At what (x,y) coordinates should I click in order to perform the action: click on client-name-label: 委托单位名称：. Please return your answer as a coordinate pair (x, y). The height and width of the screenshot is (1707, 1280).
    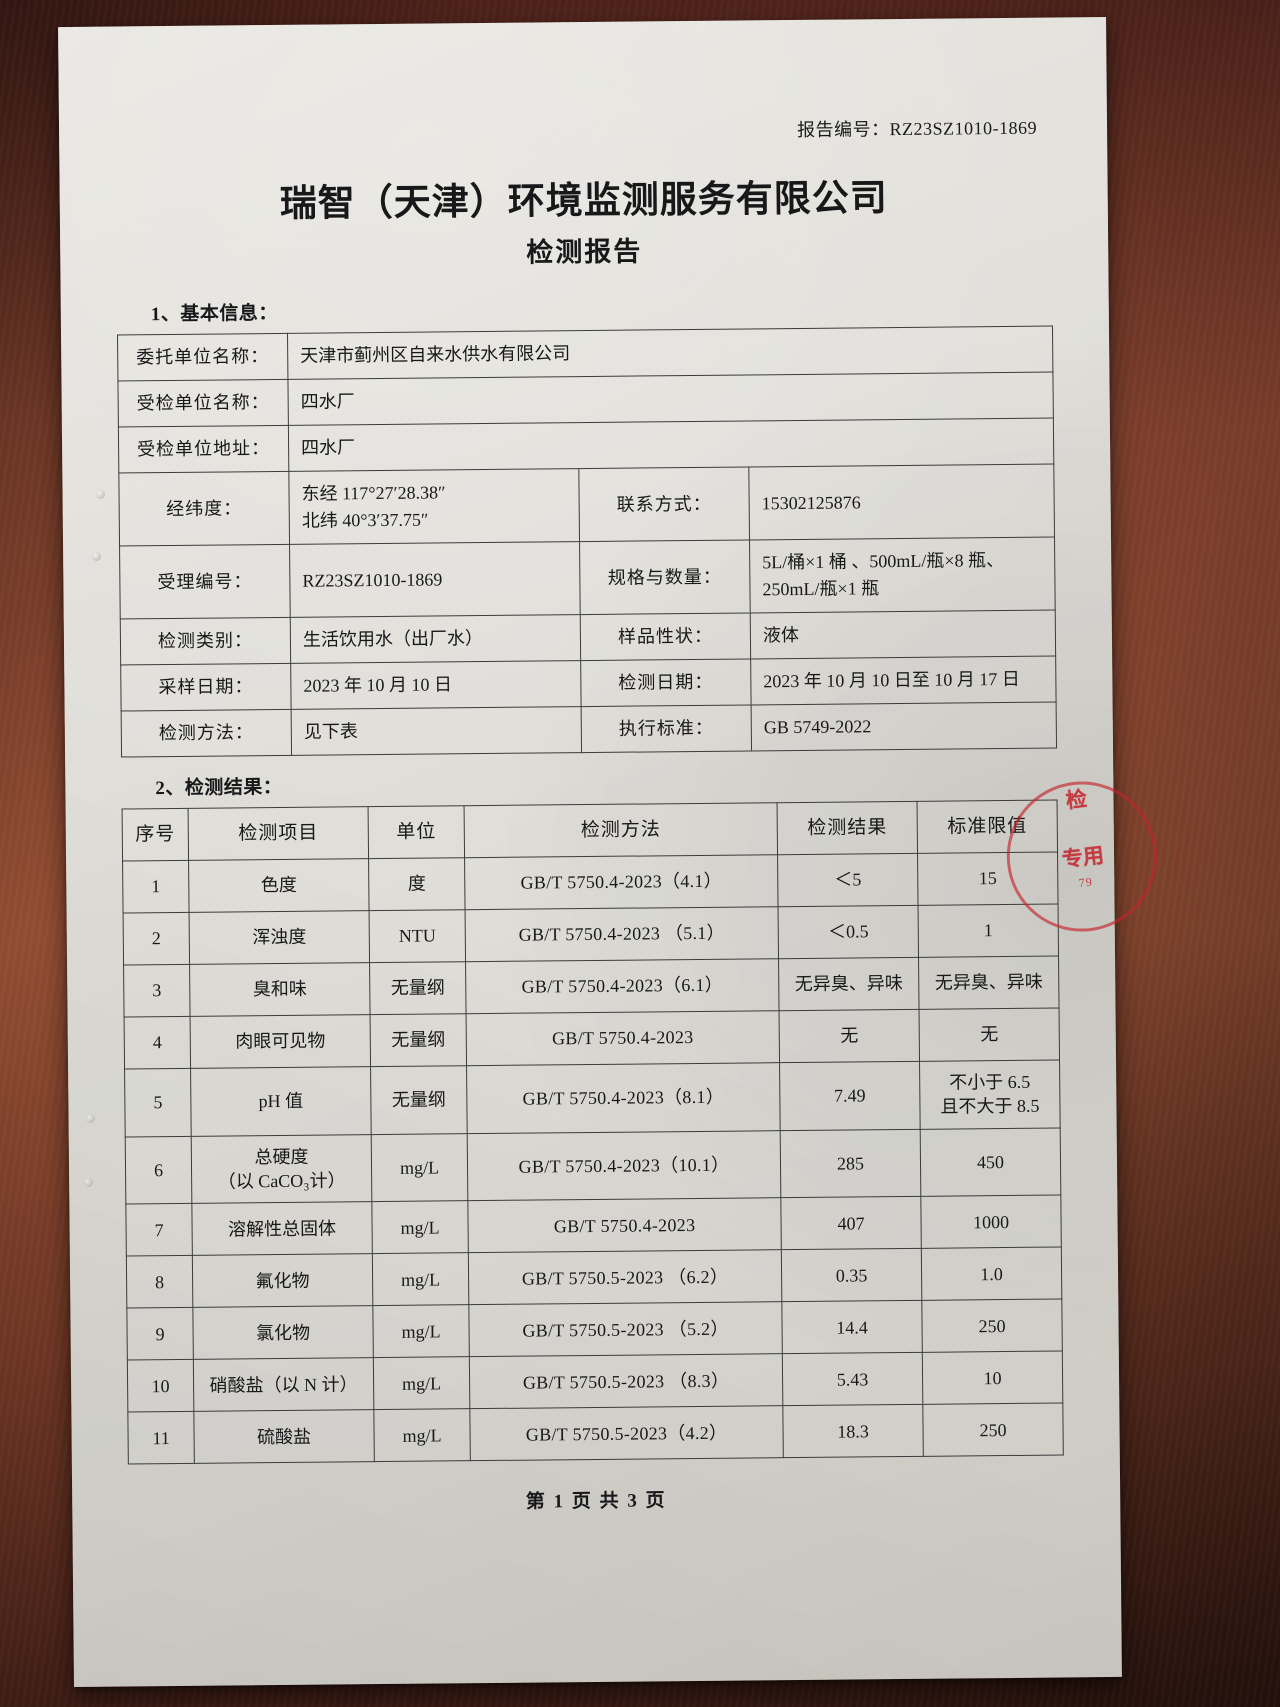
    Looking at the image, I should click on (202, 357).